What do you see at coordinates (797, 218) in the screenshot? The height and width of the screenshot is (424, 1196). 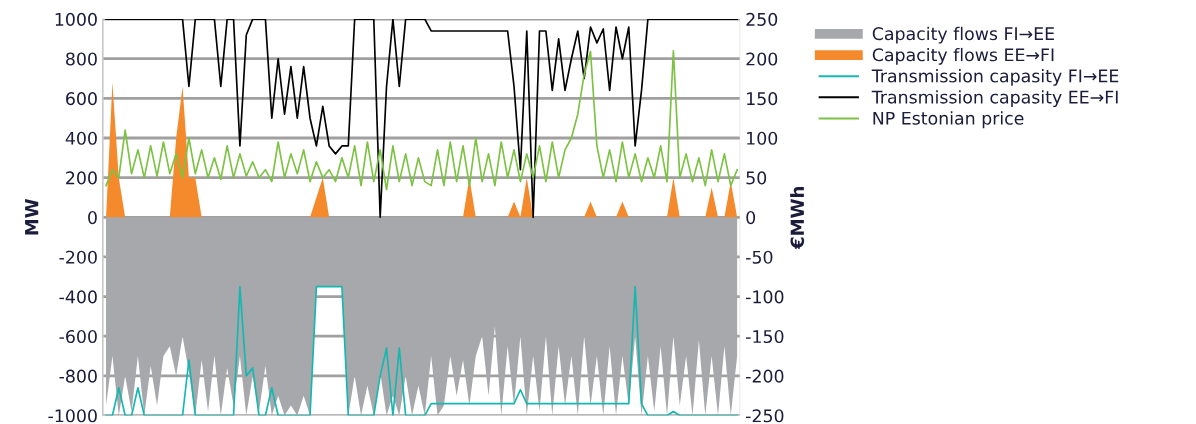 I see `y2-axis-title: €MWh` at bounding box center [797, 218].